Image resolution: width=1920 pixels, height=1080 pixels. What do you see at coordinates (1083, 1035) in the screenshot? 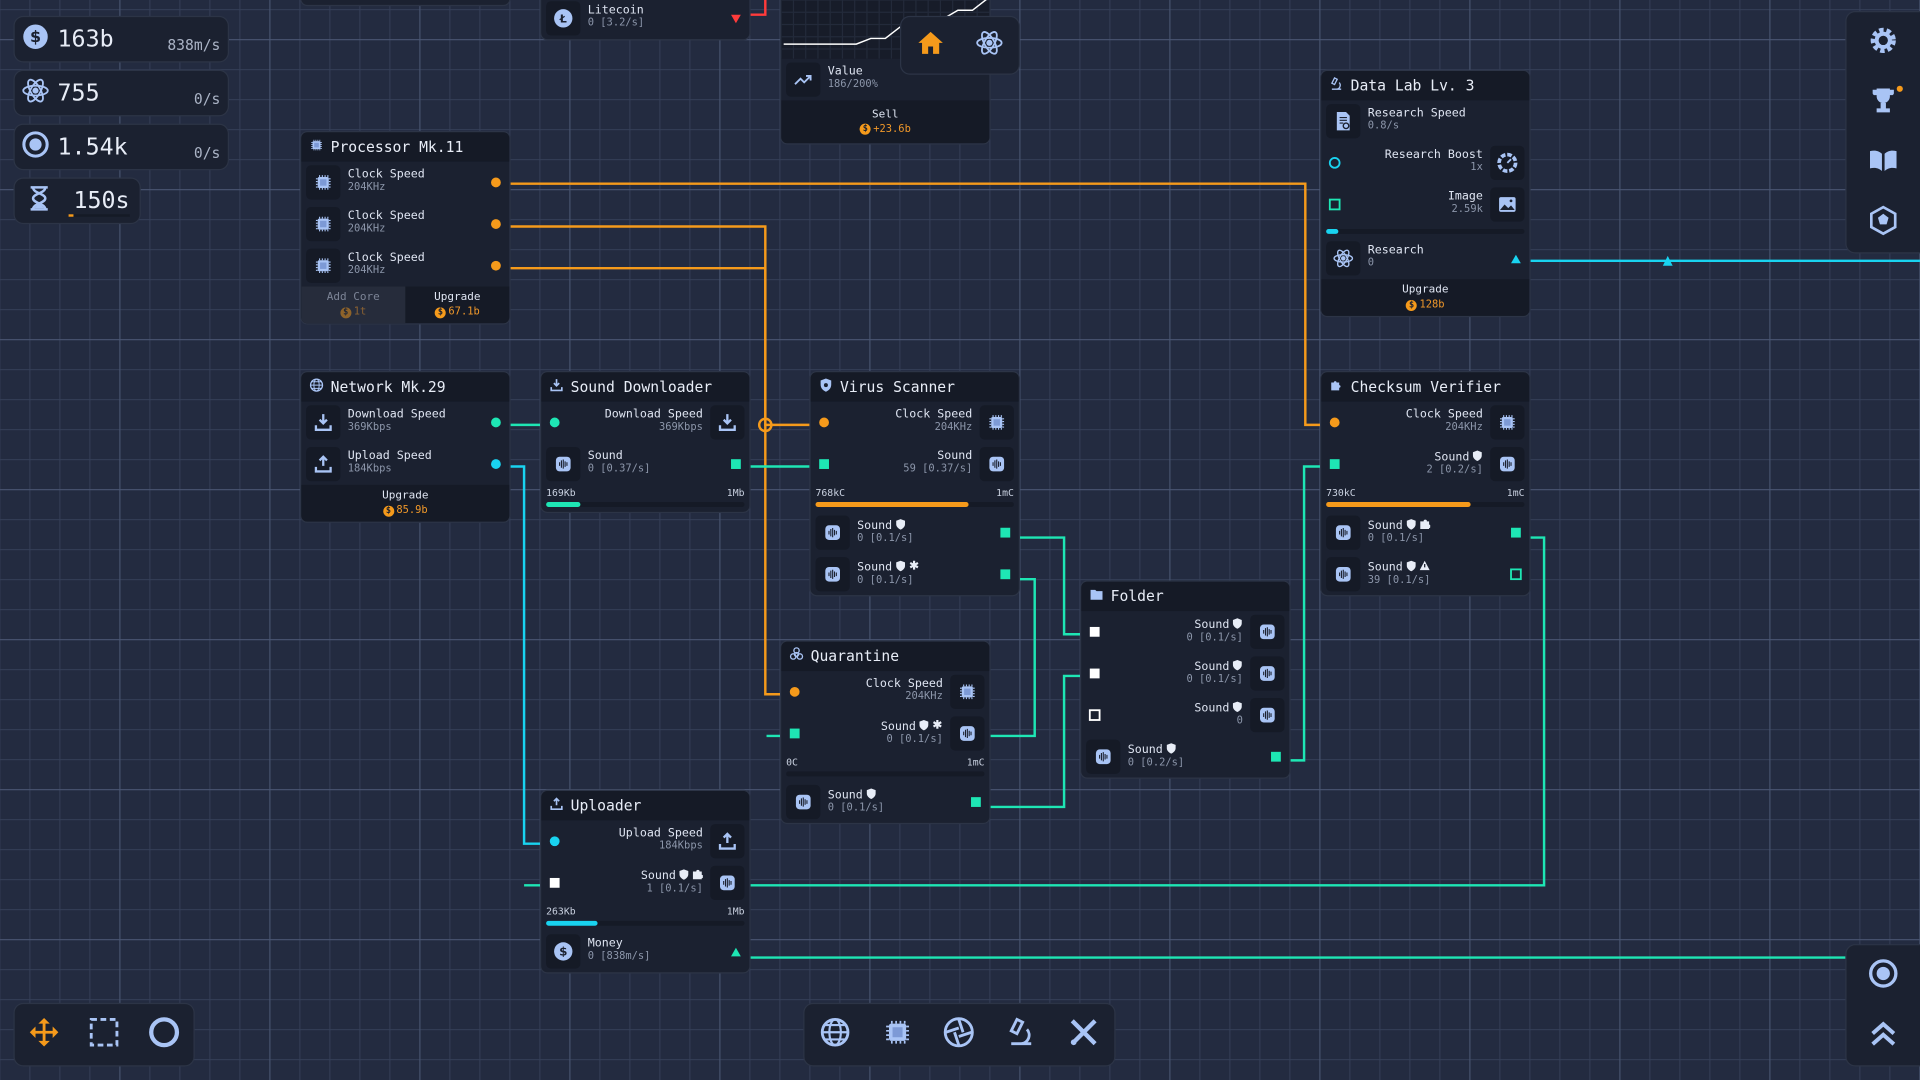
I see `tools-button` at bounding box center [1083, 1035].